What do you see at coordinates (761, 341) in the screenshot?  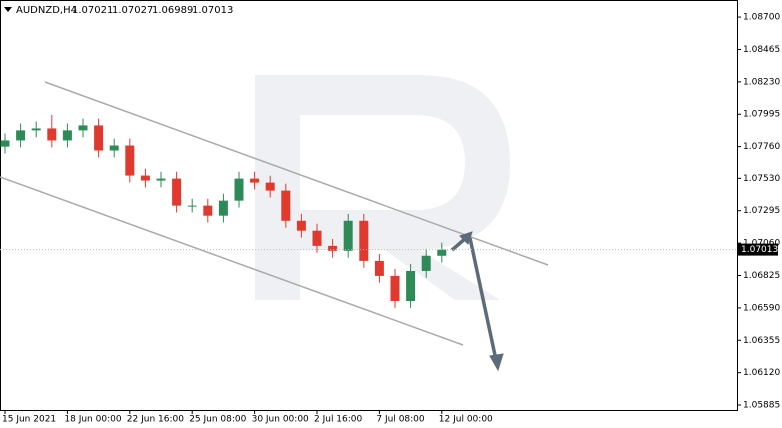 I see `y-tick-label: 1.06355` at bounding box center [761, 341].